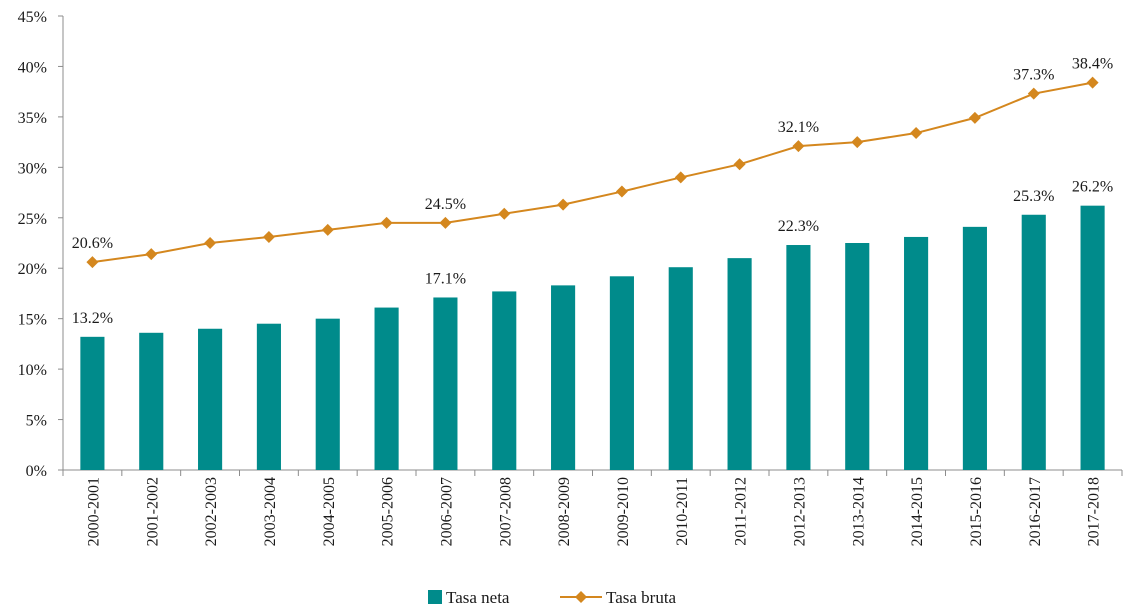 This screenshot has height=613, width=1131. I want to click on x-tick-label: 2008-2009, so click(564, 511).